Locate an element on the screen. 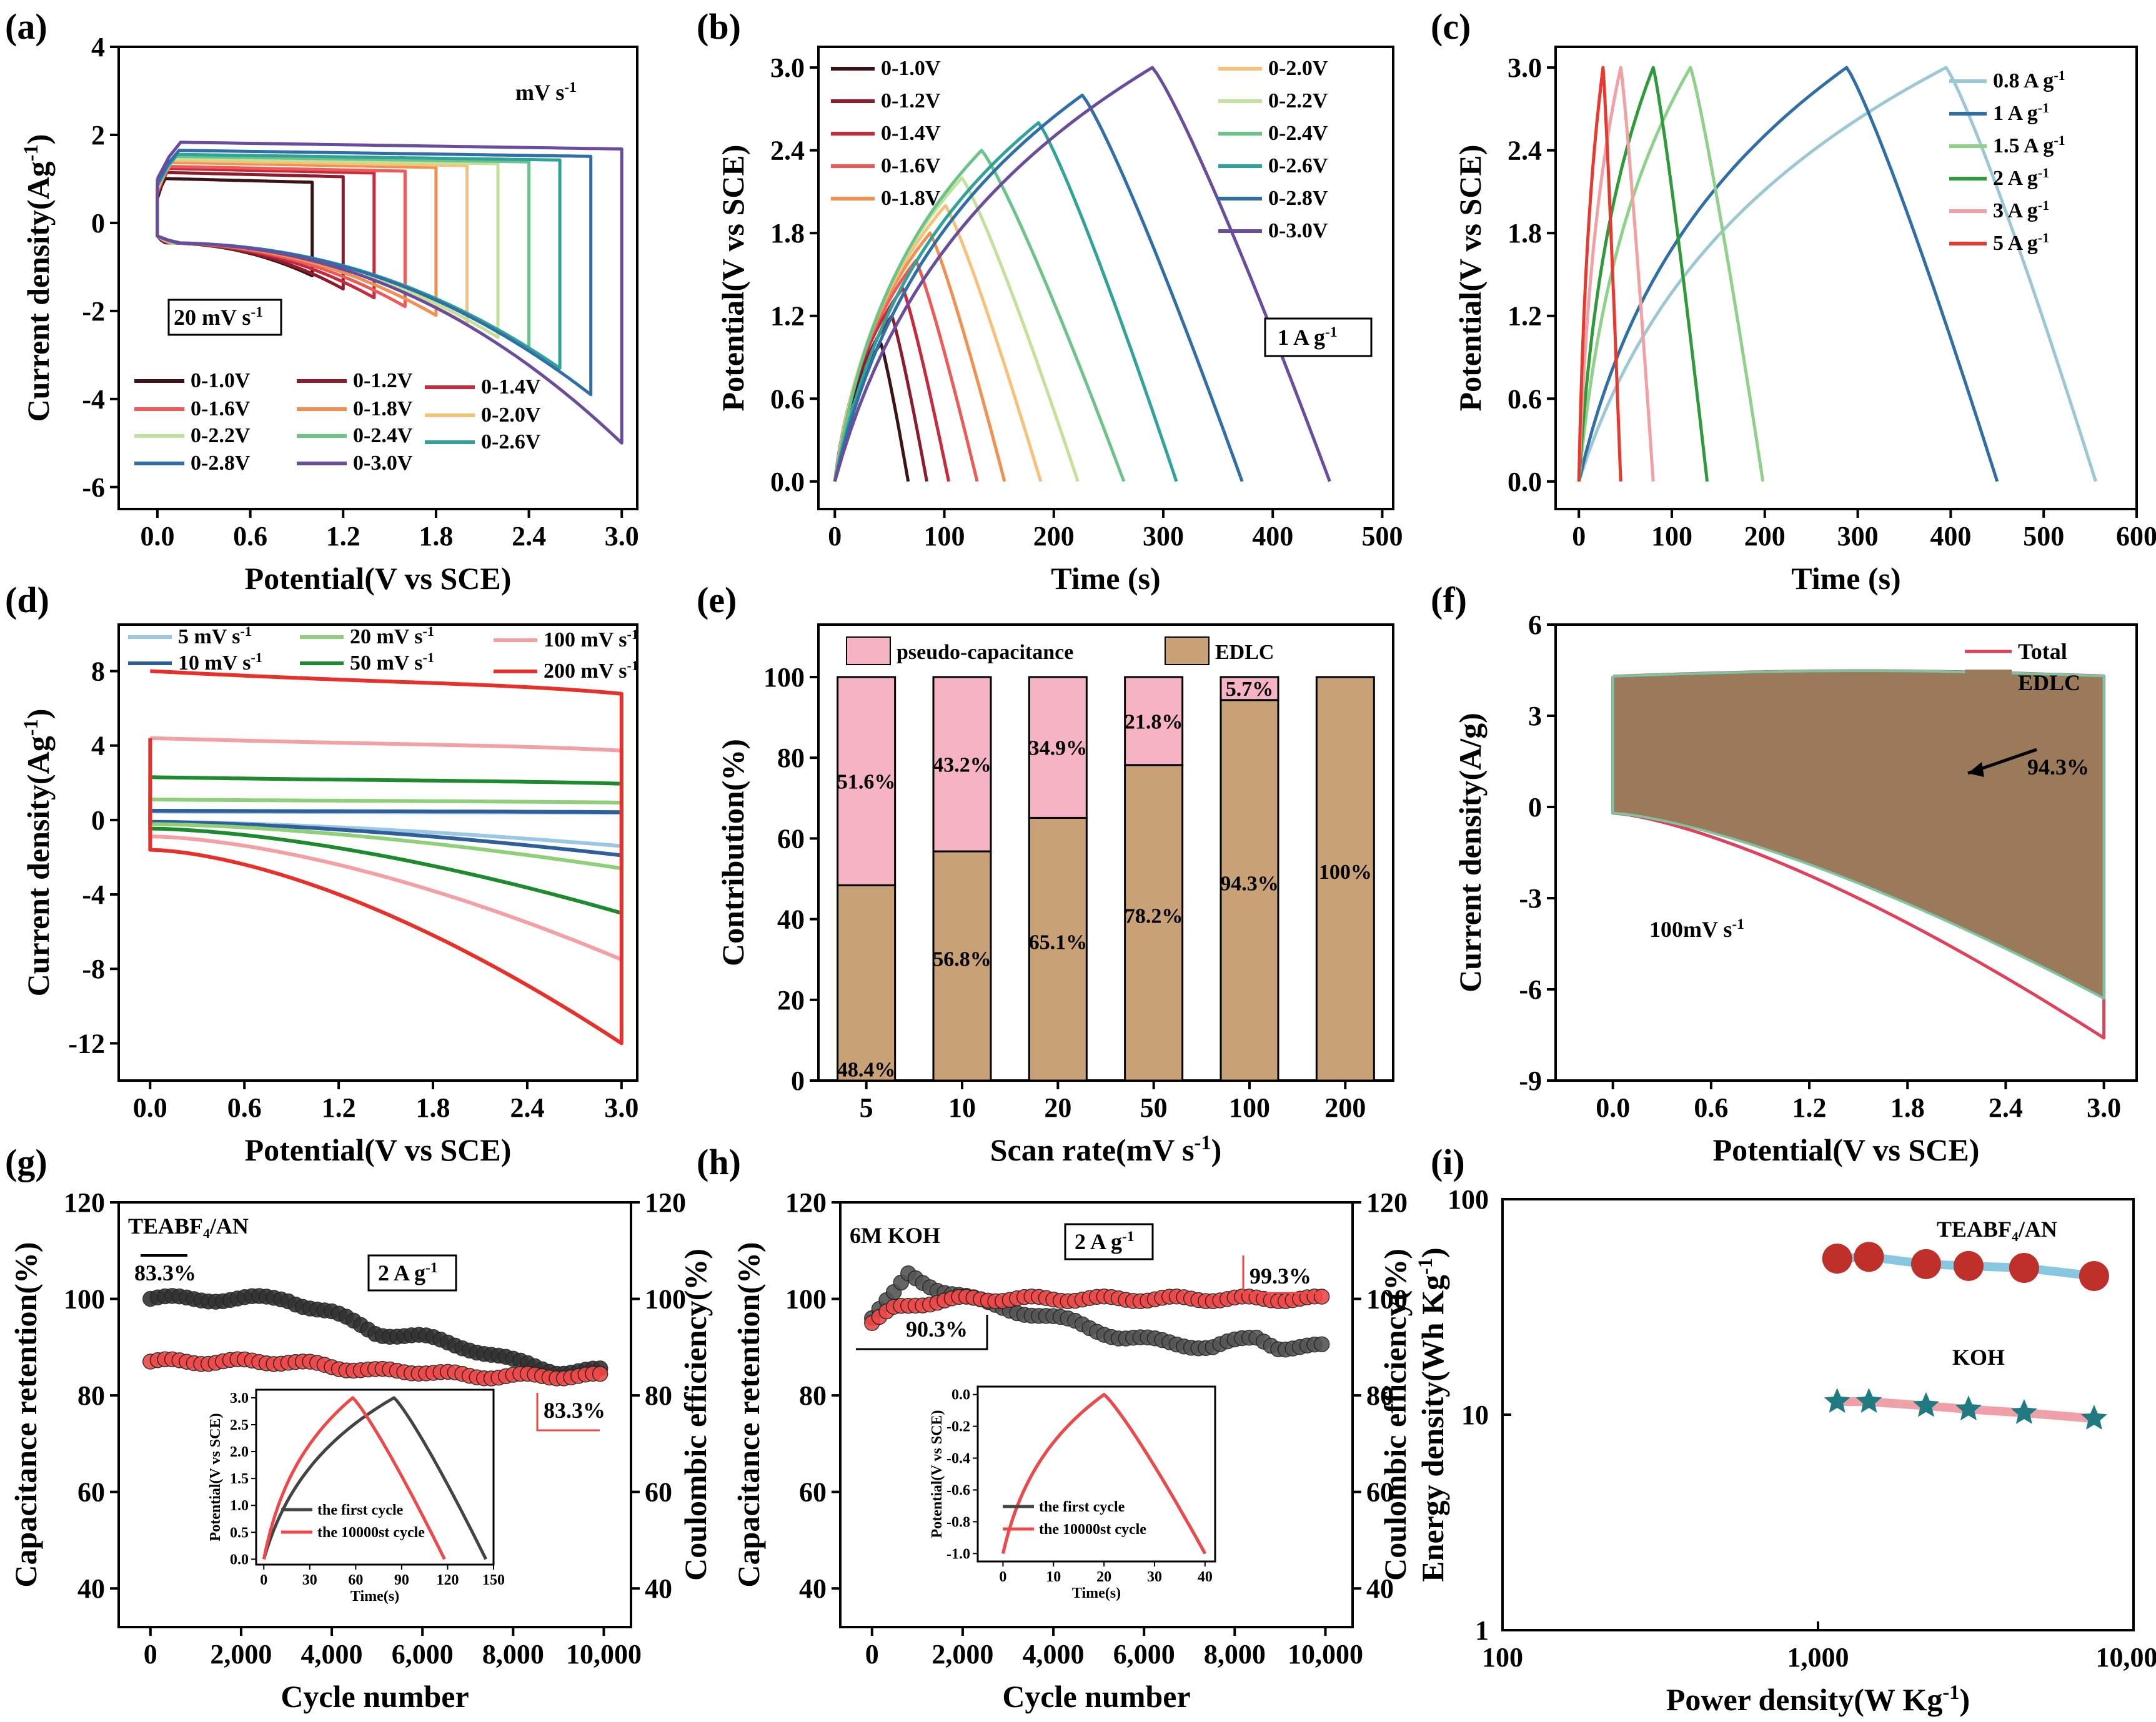 The height and width of the screenshot is (1722, 2156). inset-y-tick-label: 0.5 is located at coordinates (240, 1533).